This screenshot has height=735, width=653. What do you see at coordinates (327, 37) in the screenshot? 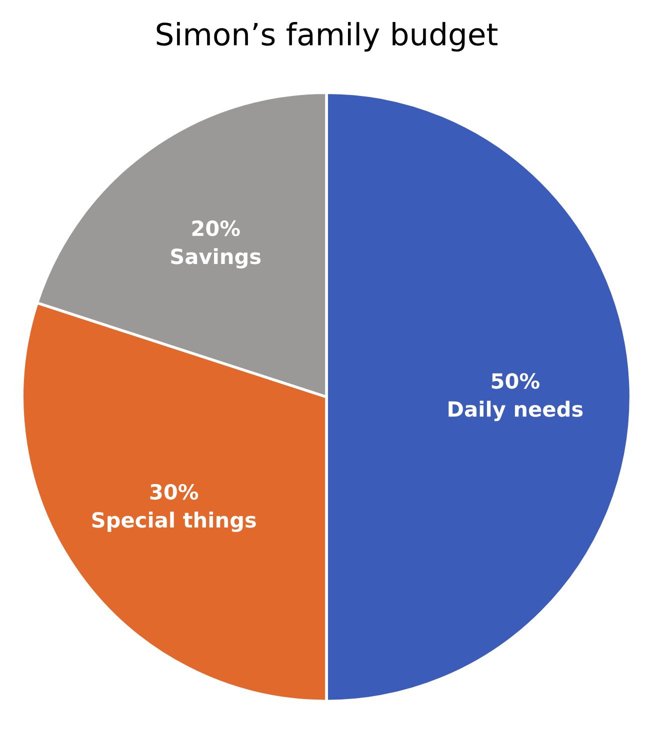
I see `chart-title: Simon’s family budget` at bounding box center [327, 37].